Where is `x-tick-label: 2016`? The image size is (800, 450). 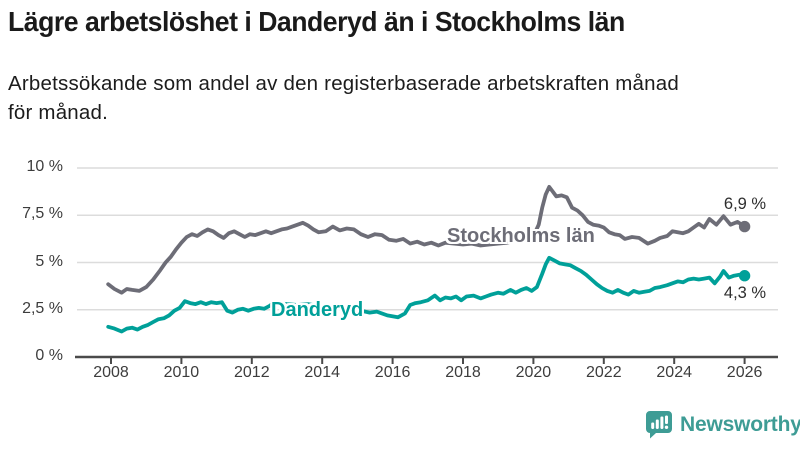
x-tick-label: 2016 is located at coordinates (392, 372).